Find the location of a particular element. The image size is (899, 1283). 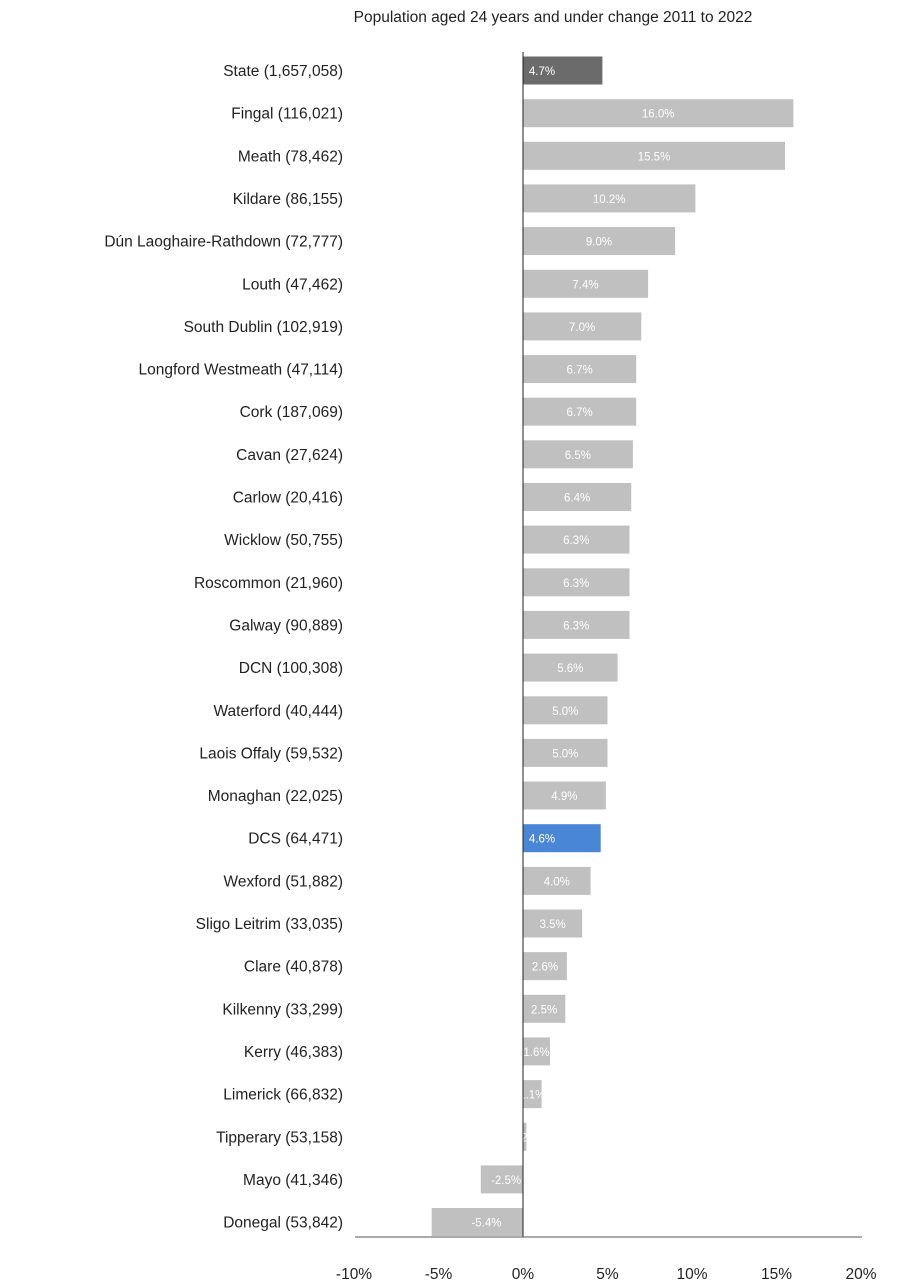

category-label: Meath (78,462) is located at coordinates (290, 156).